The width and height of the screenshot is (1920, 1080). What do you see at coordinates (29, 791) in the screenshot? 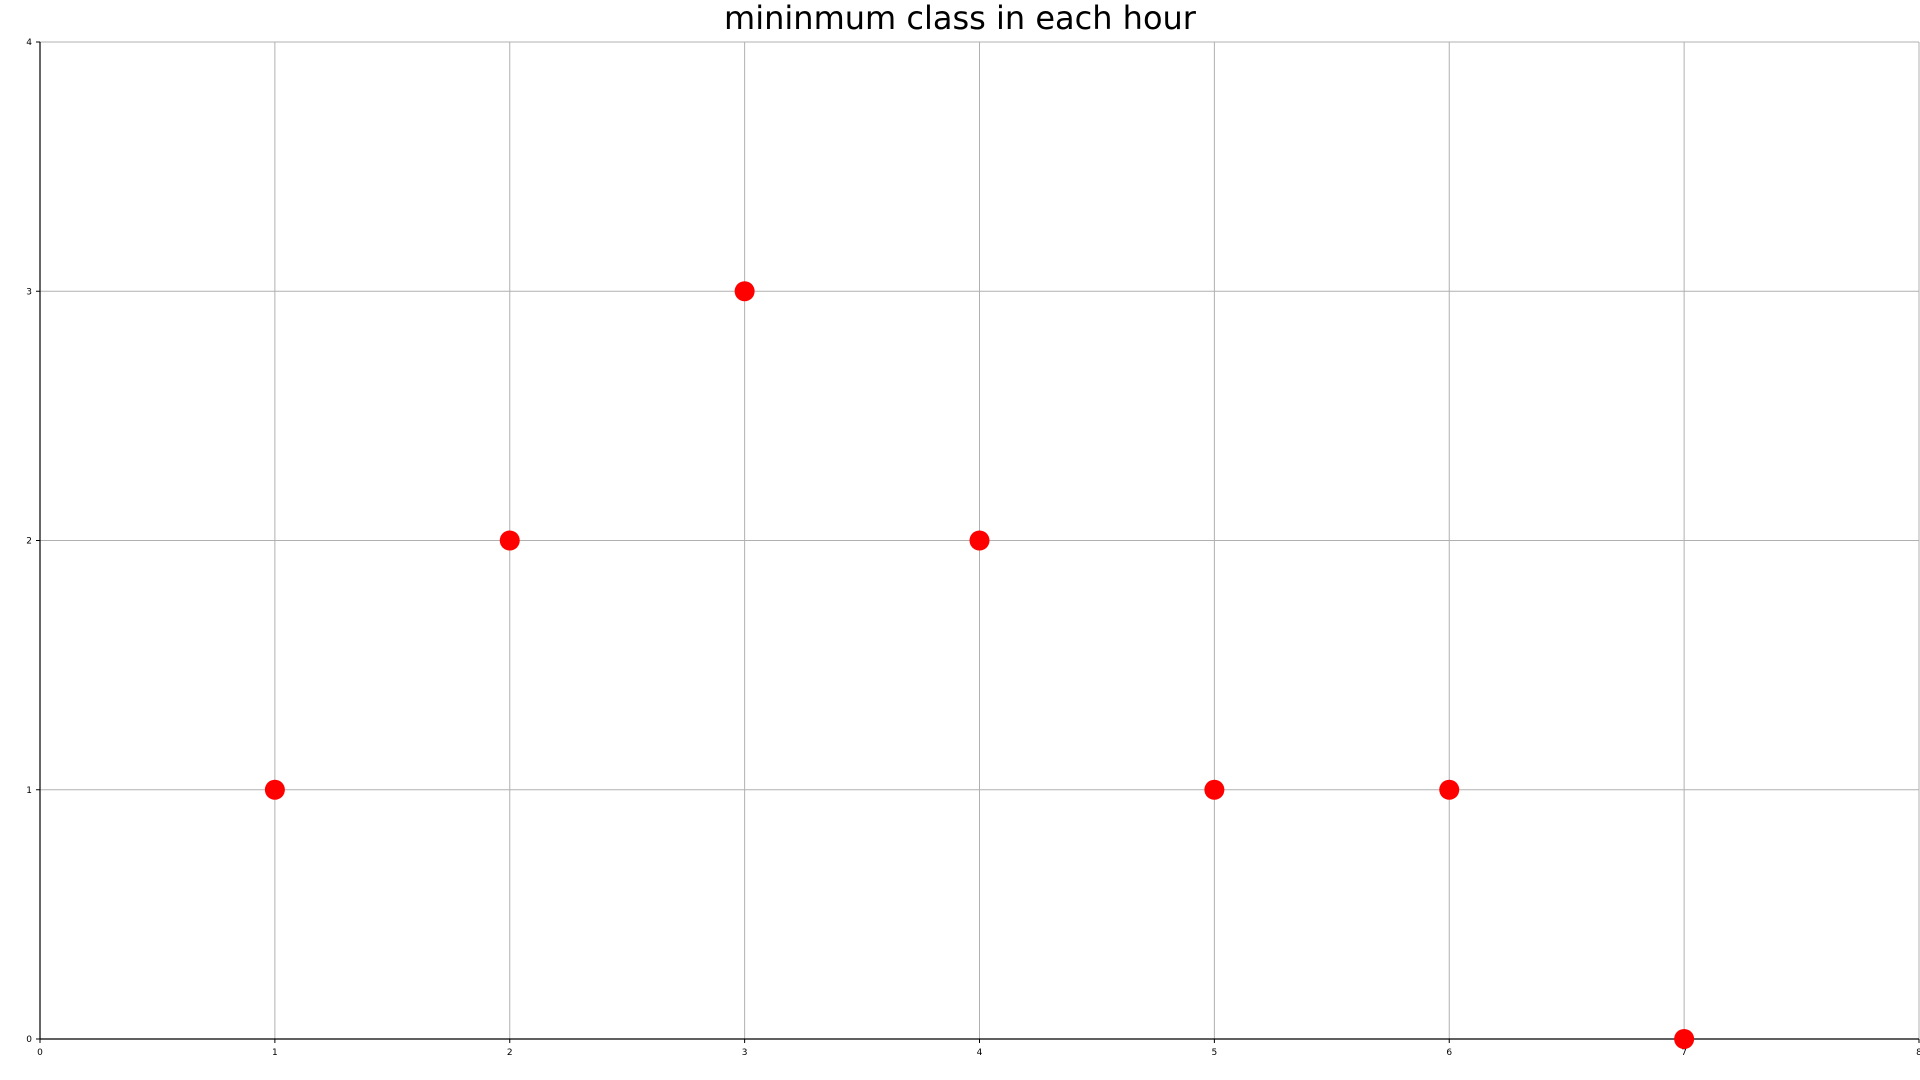
I see `y-tick-label-1: 1` at bounding box center [29, 791].